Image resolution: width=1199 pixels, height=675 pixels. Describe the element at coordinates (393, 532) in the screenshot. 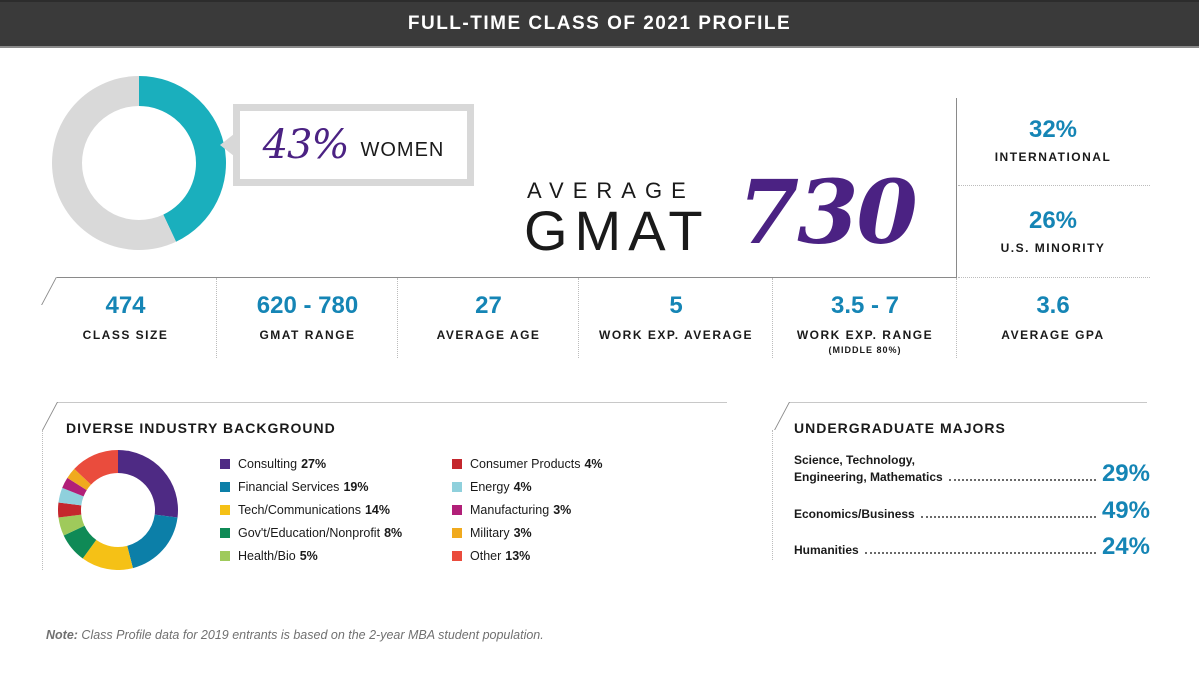

I see `legend-percent: 8%` at that location.